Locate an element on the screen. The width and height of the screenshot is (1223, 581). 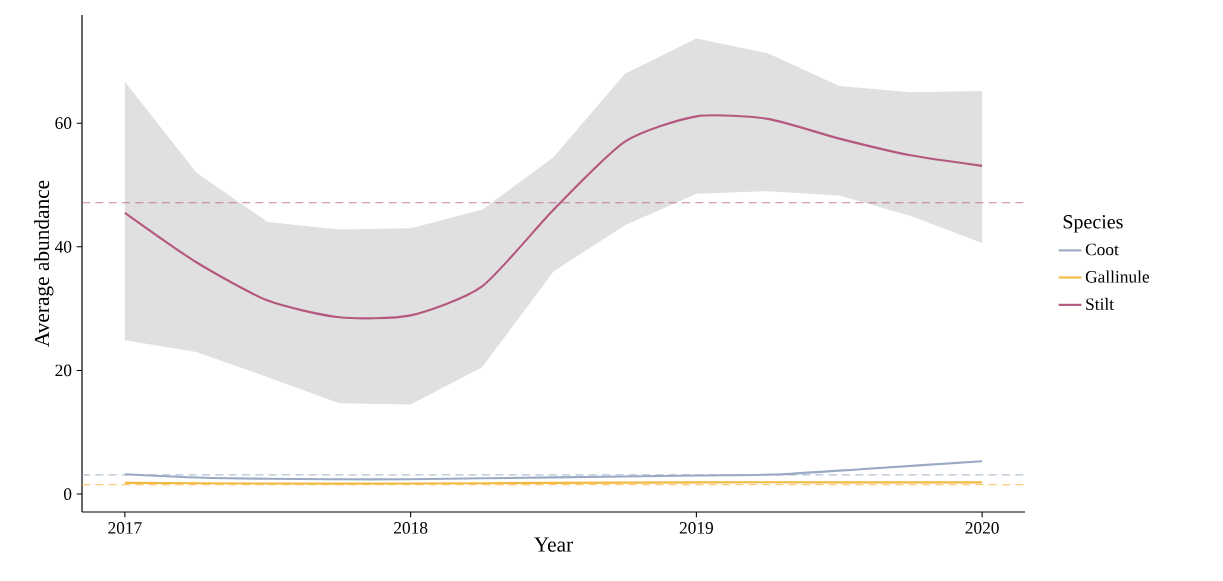
y-axis-title: Average abundance is located at coordinates (44, 263).